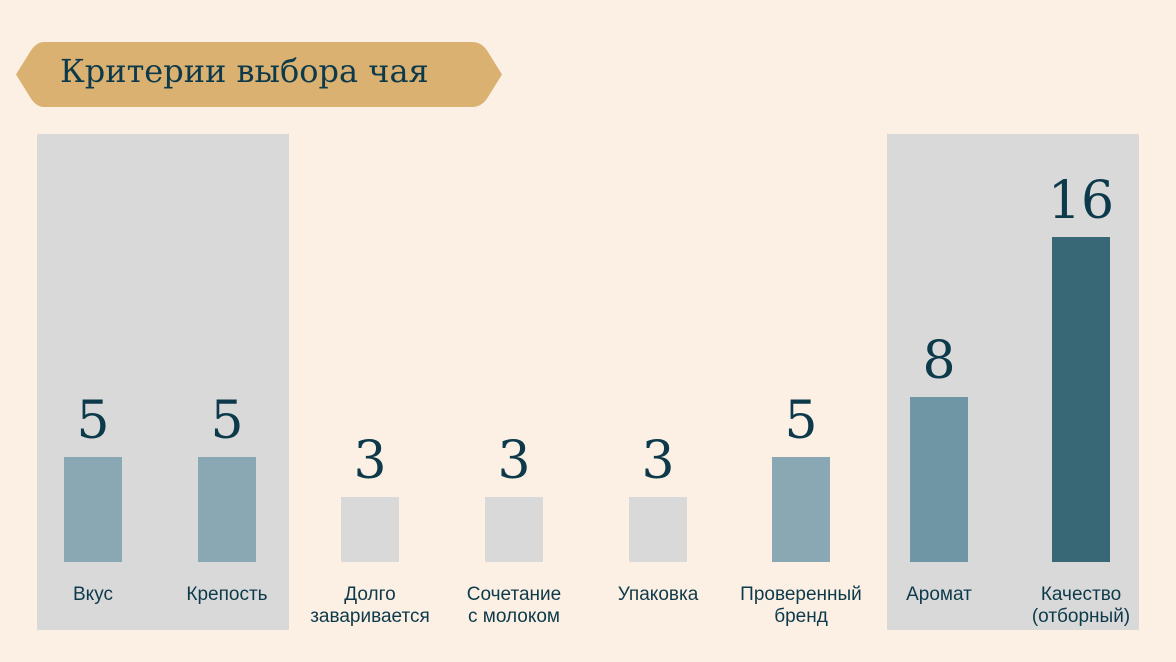 This screenshot has height=662, width=1176. Describe the element at coordinates (1081, 201) in the screenshot. I see `value-label: 16` at that location.